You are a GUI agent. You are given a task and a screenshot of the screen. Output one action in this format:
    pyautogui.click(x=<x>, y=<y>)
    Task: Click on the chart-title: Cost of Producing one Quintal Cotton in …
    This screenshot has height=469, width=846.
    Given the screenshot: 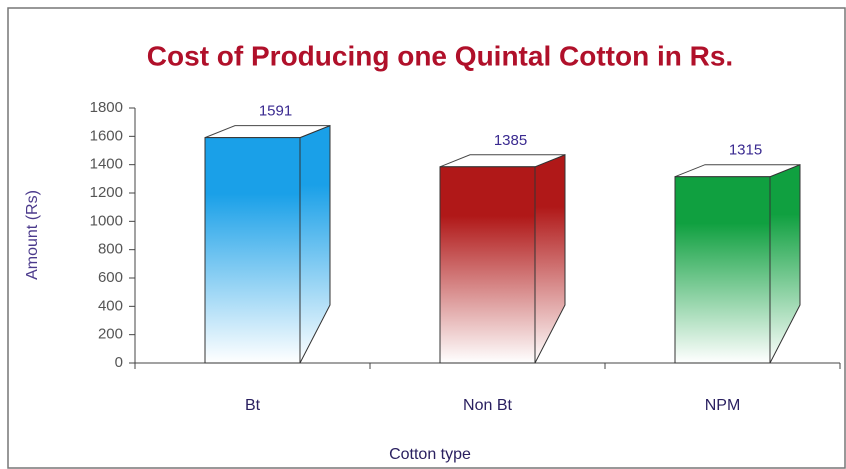 What is the action you would take?
    pyautogui.click(x=440, y=55)
    